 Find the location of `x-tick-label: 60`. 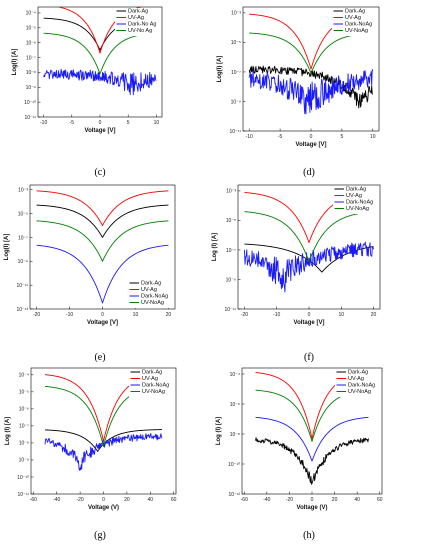

x-tick-label: 60 is located at coordinates (174, 500).